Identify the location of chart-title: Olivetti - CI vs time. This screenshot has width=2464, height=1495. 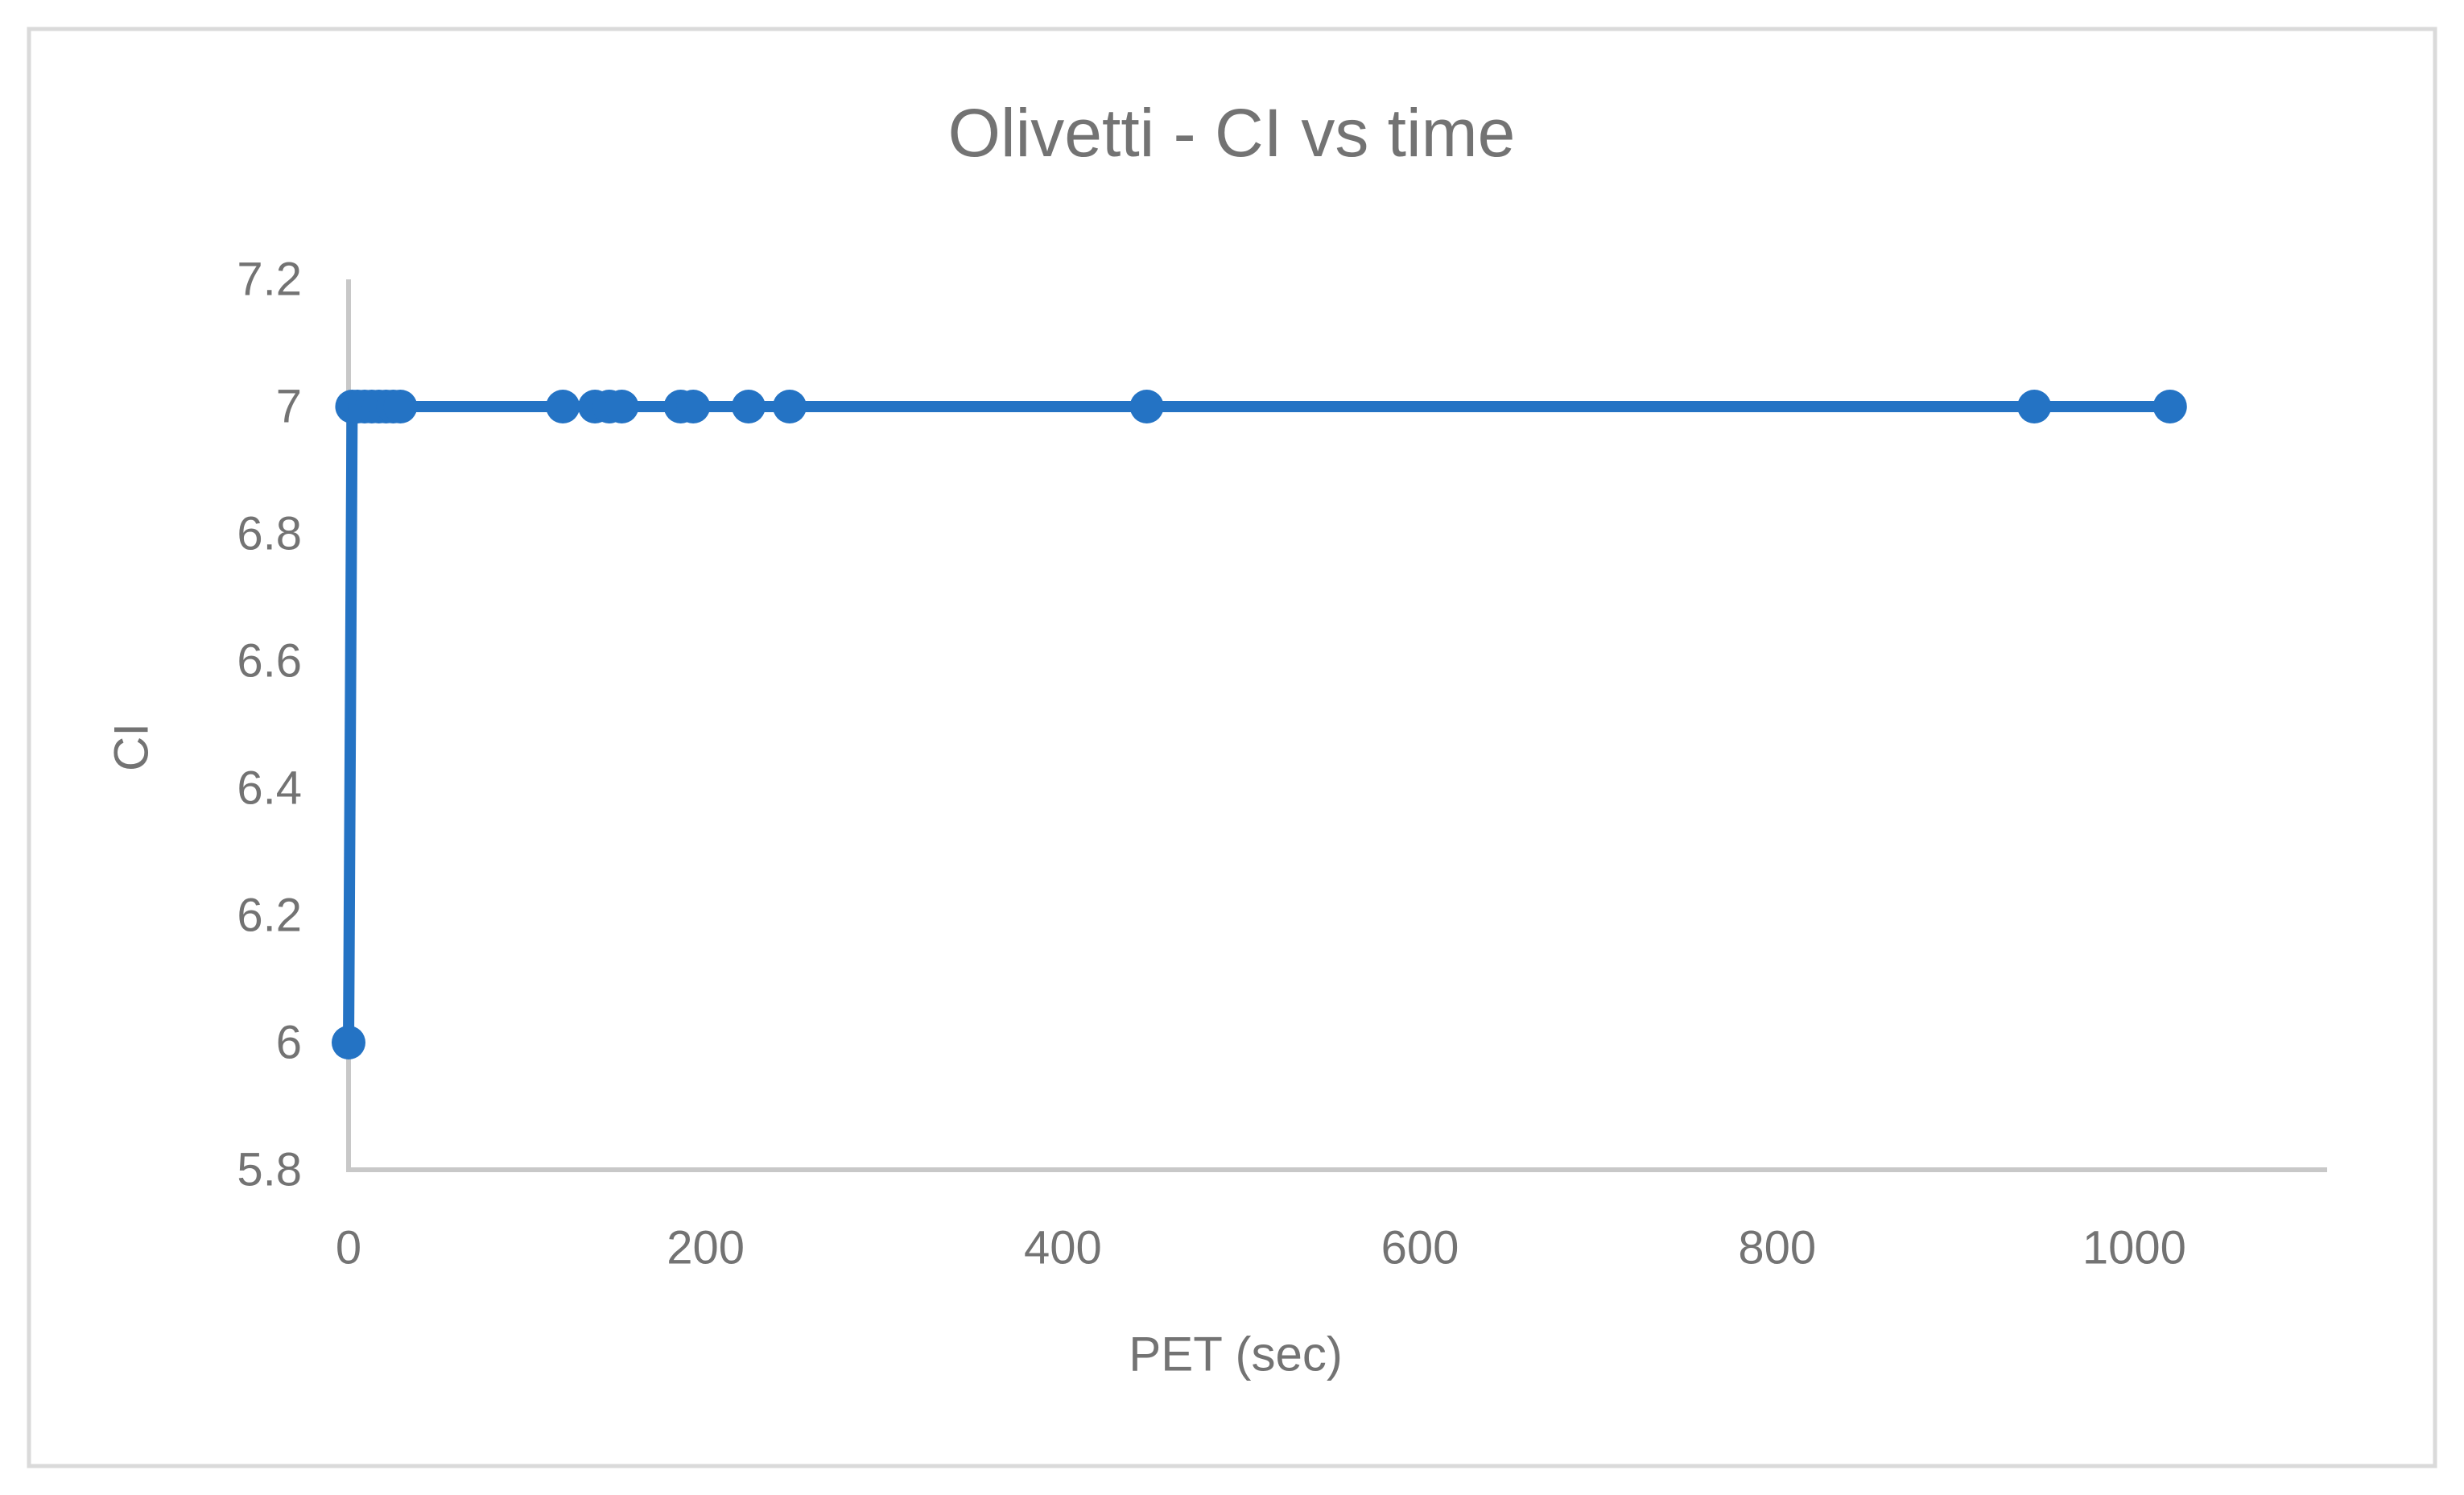
(1232, 133).